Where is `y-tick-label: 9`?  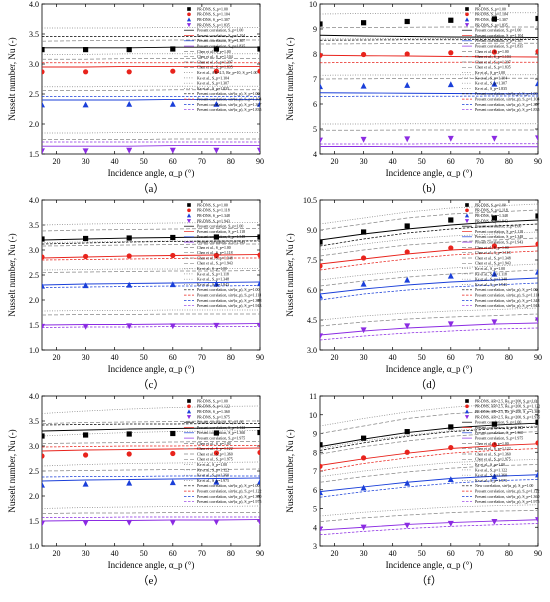
y-tick-label: 9 is located at coordinates (315, 29).